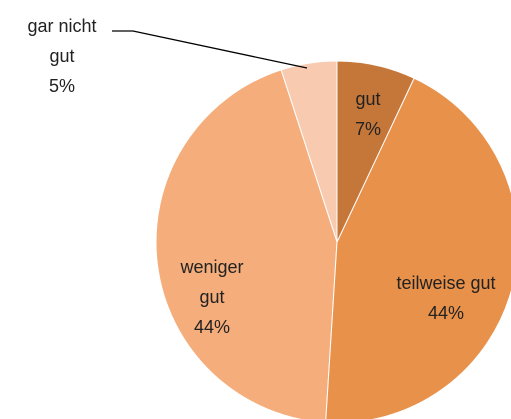 The image size is (511, 419). Describe the element at coordinates (375, 151) in the screenshot. I see `pie-slice` at that location.